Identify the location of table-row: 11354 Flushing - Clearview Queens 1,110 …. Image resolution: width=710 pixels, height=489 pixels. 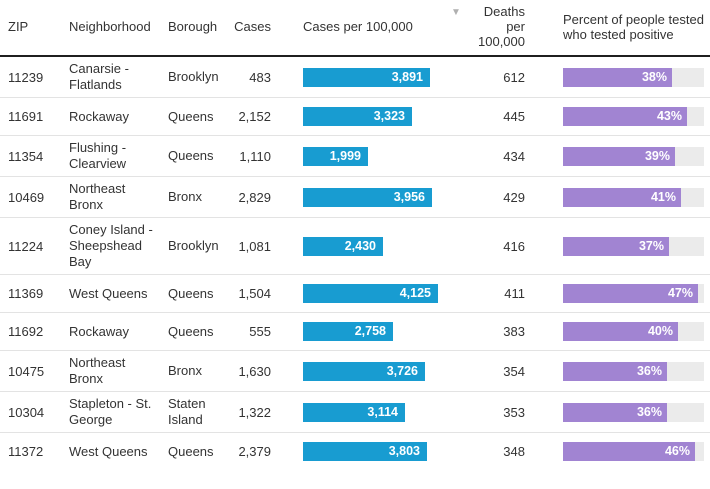
(355, 155).